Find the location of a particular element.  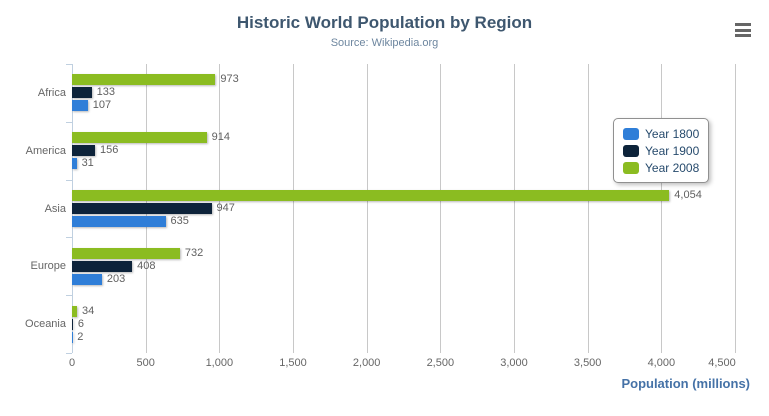

export-menu-button is located at coordinates (743, 30).